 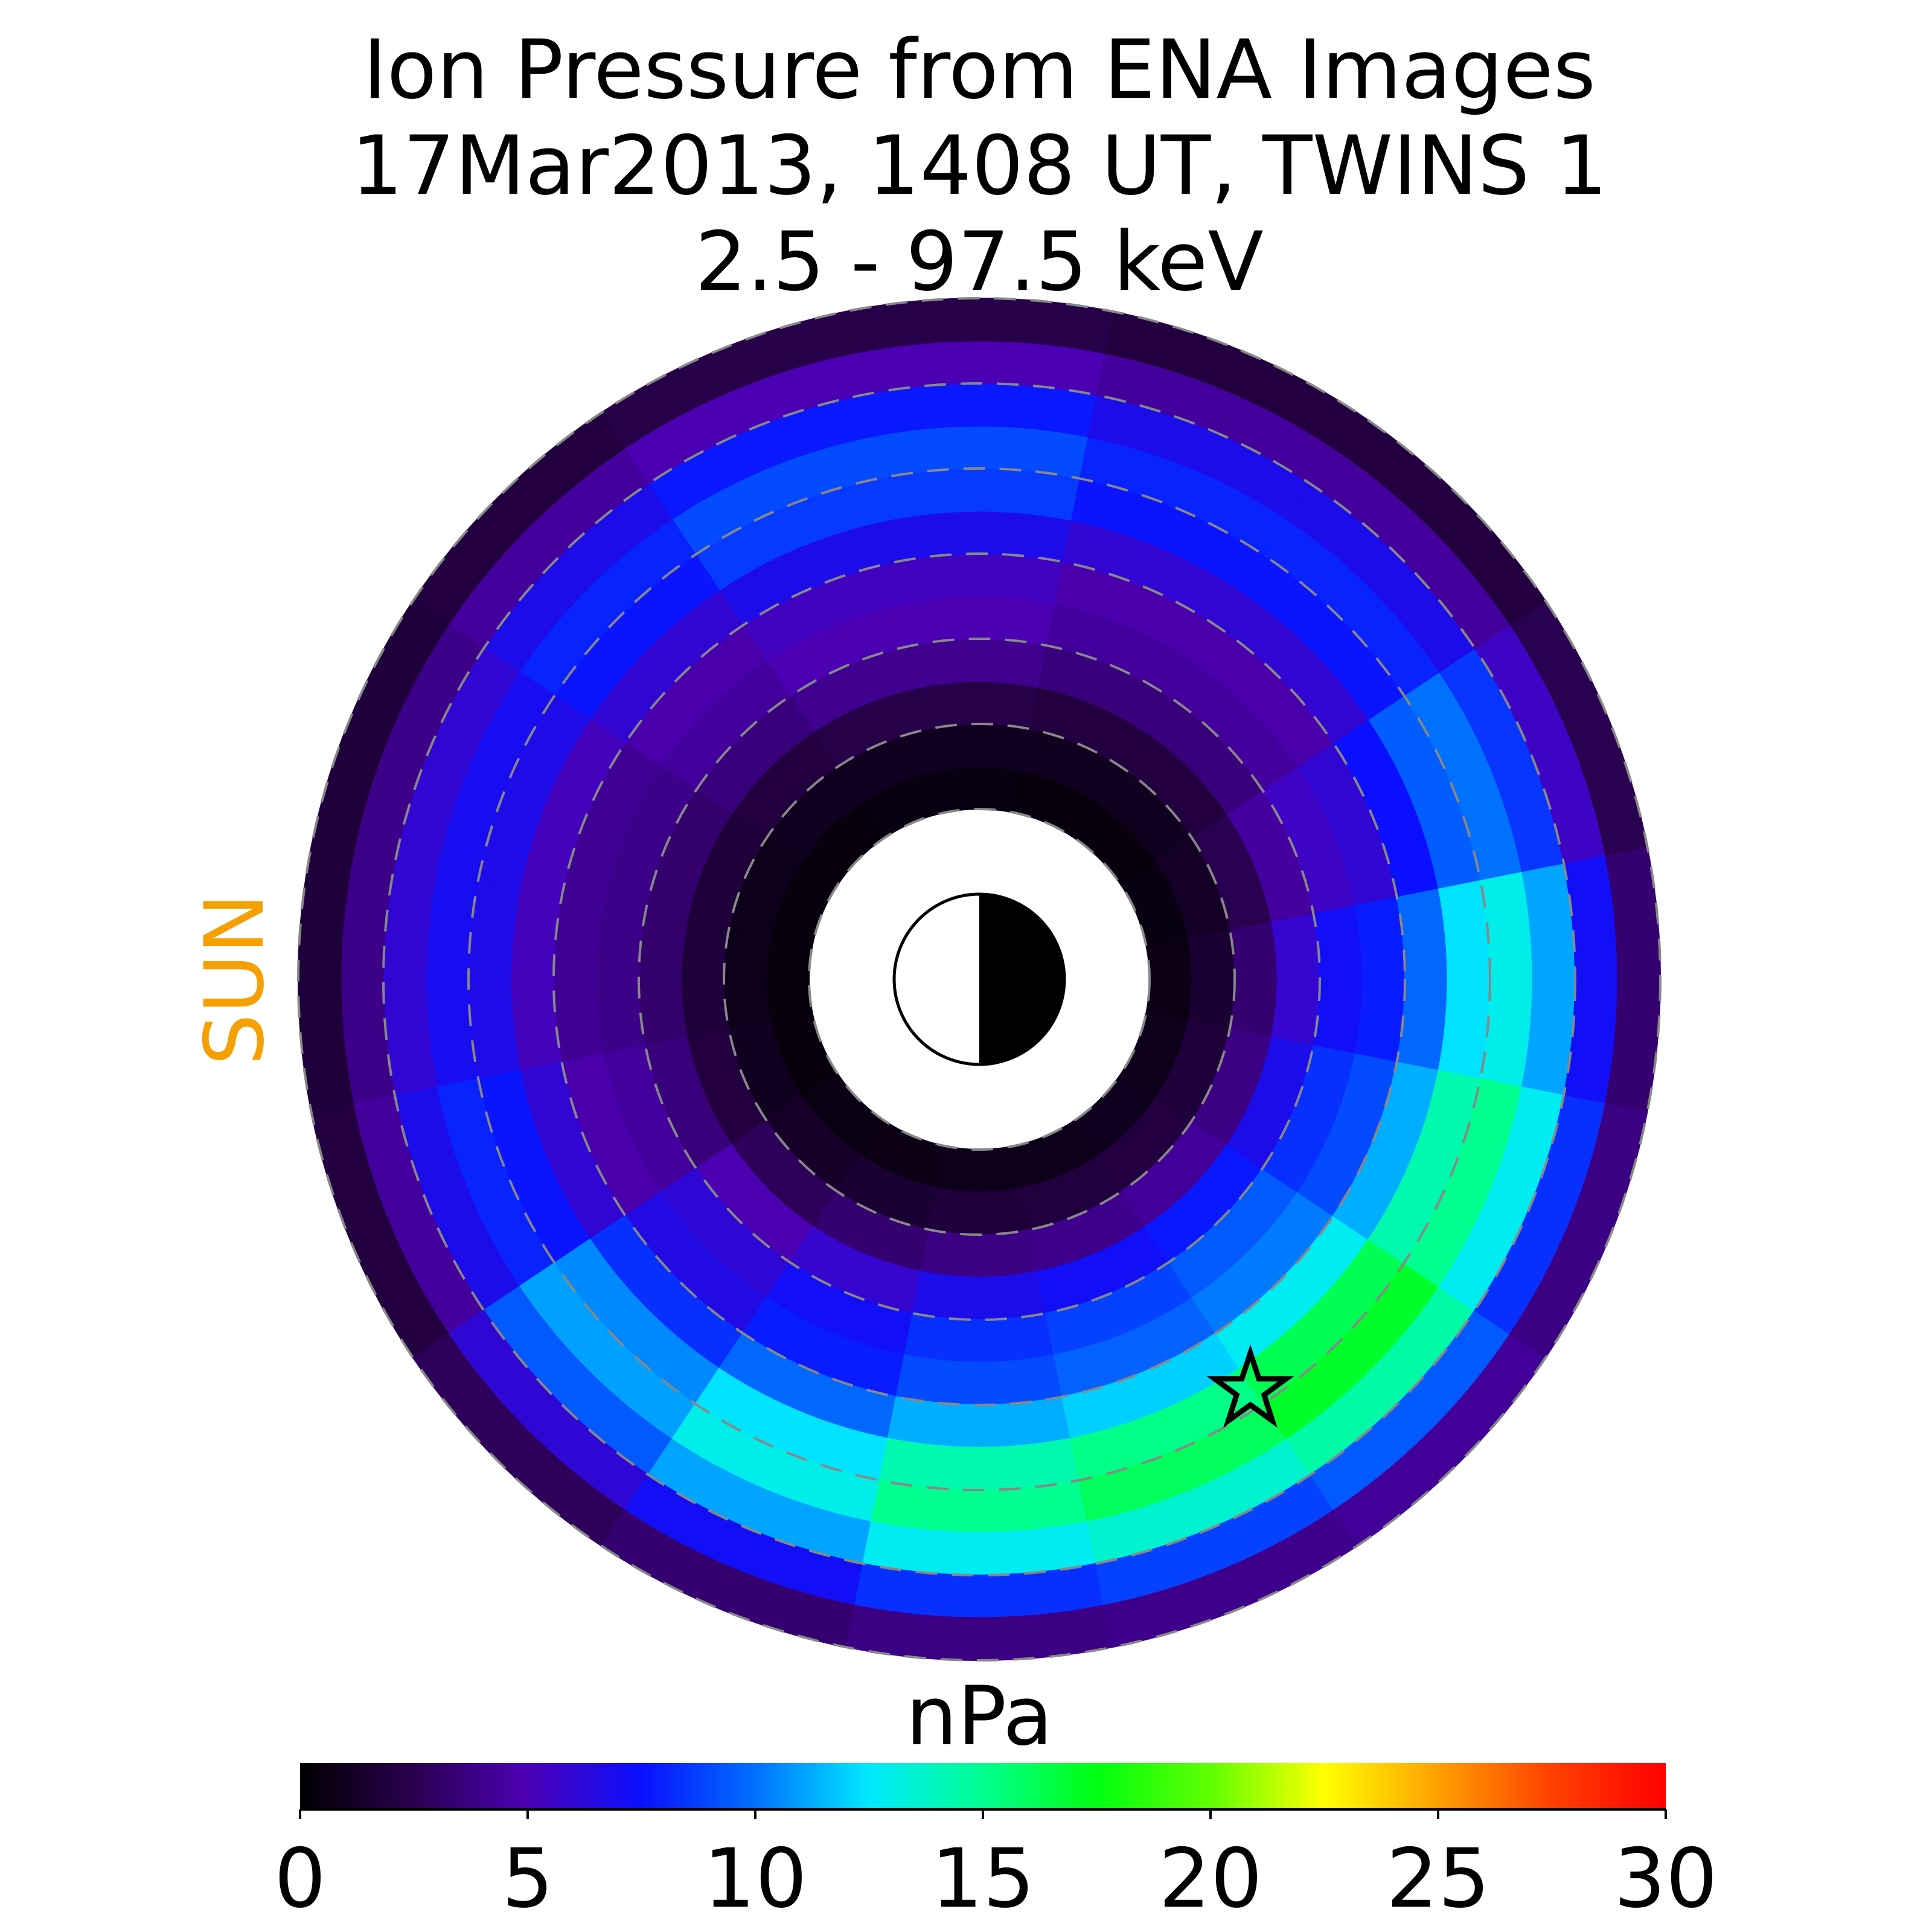 I want to click on colorbar-tick-label: 10, so click(x=755, y=1878).